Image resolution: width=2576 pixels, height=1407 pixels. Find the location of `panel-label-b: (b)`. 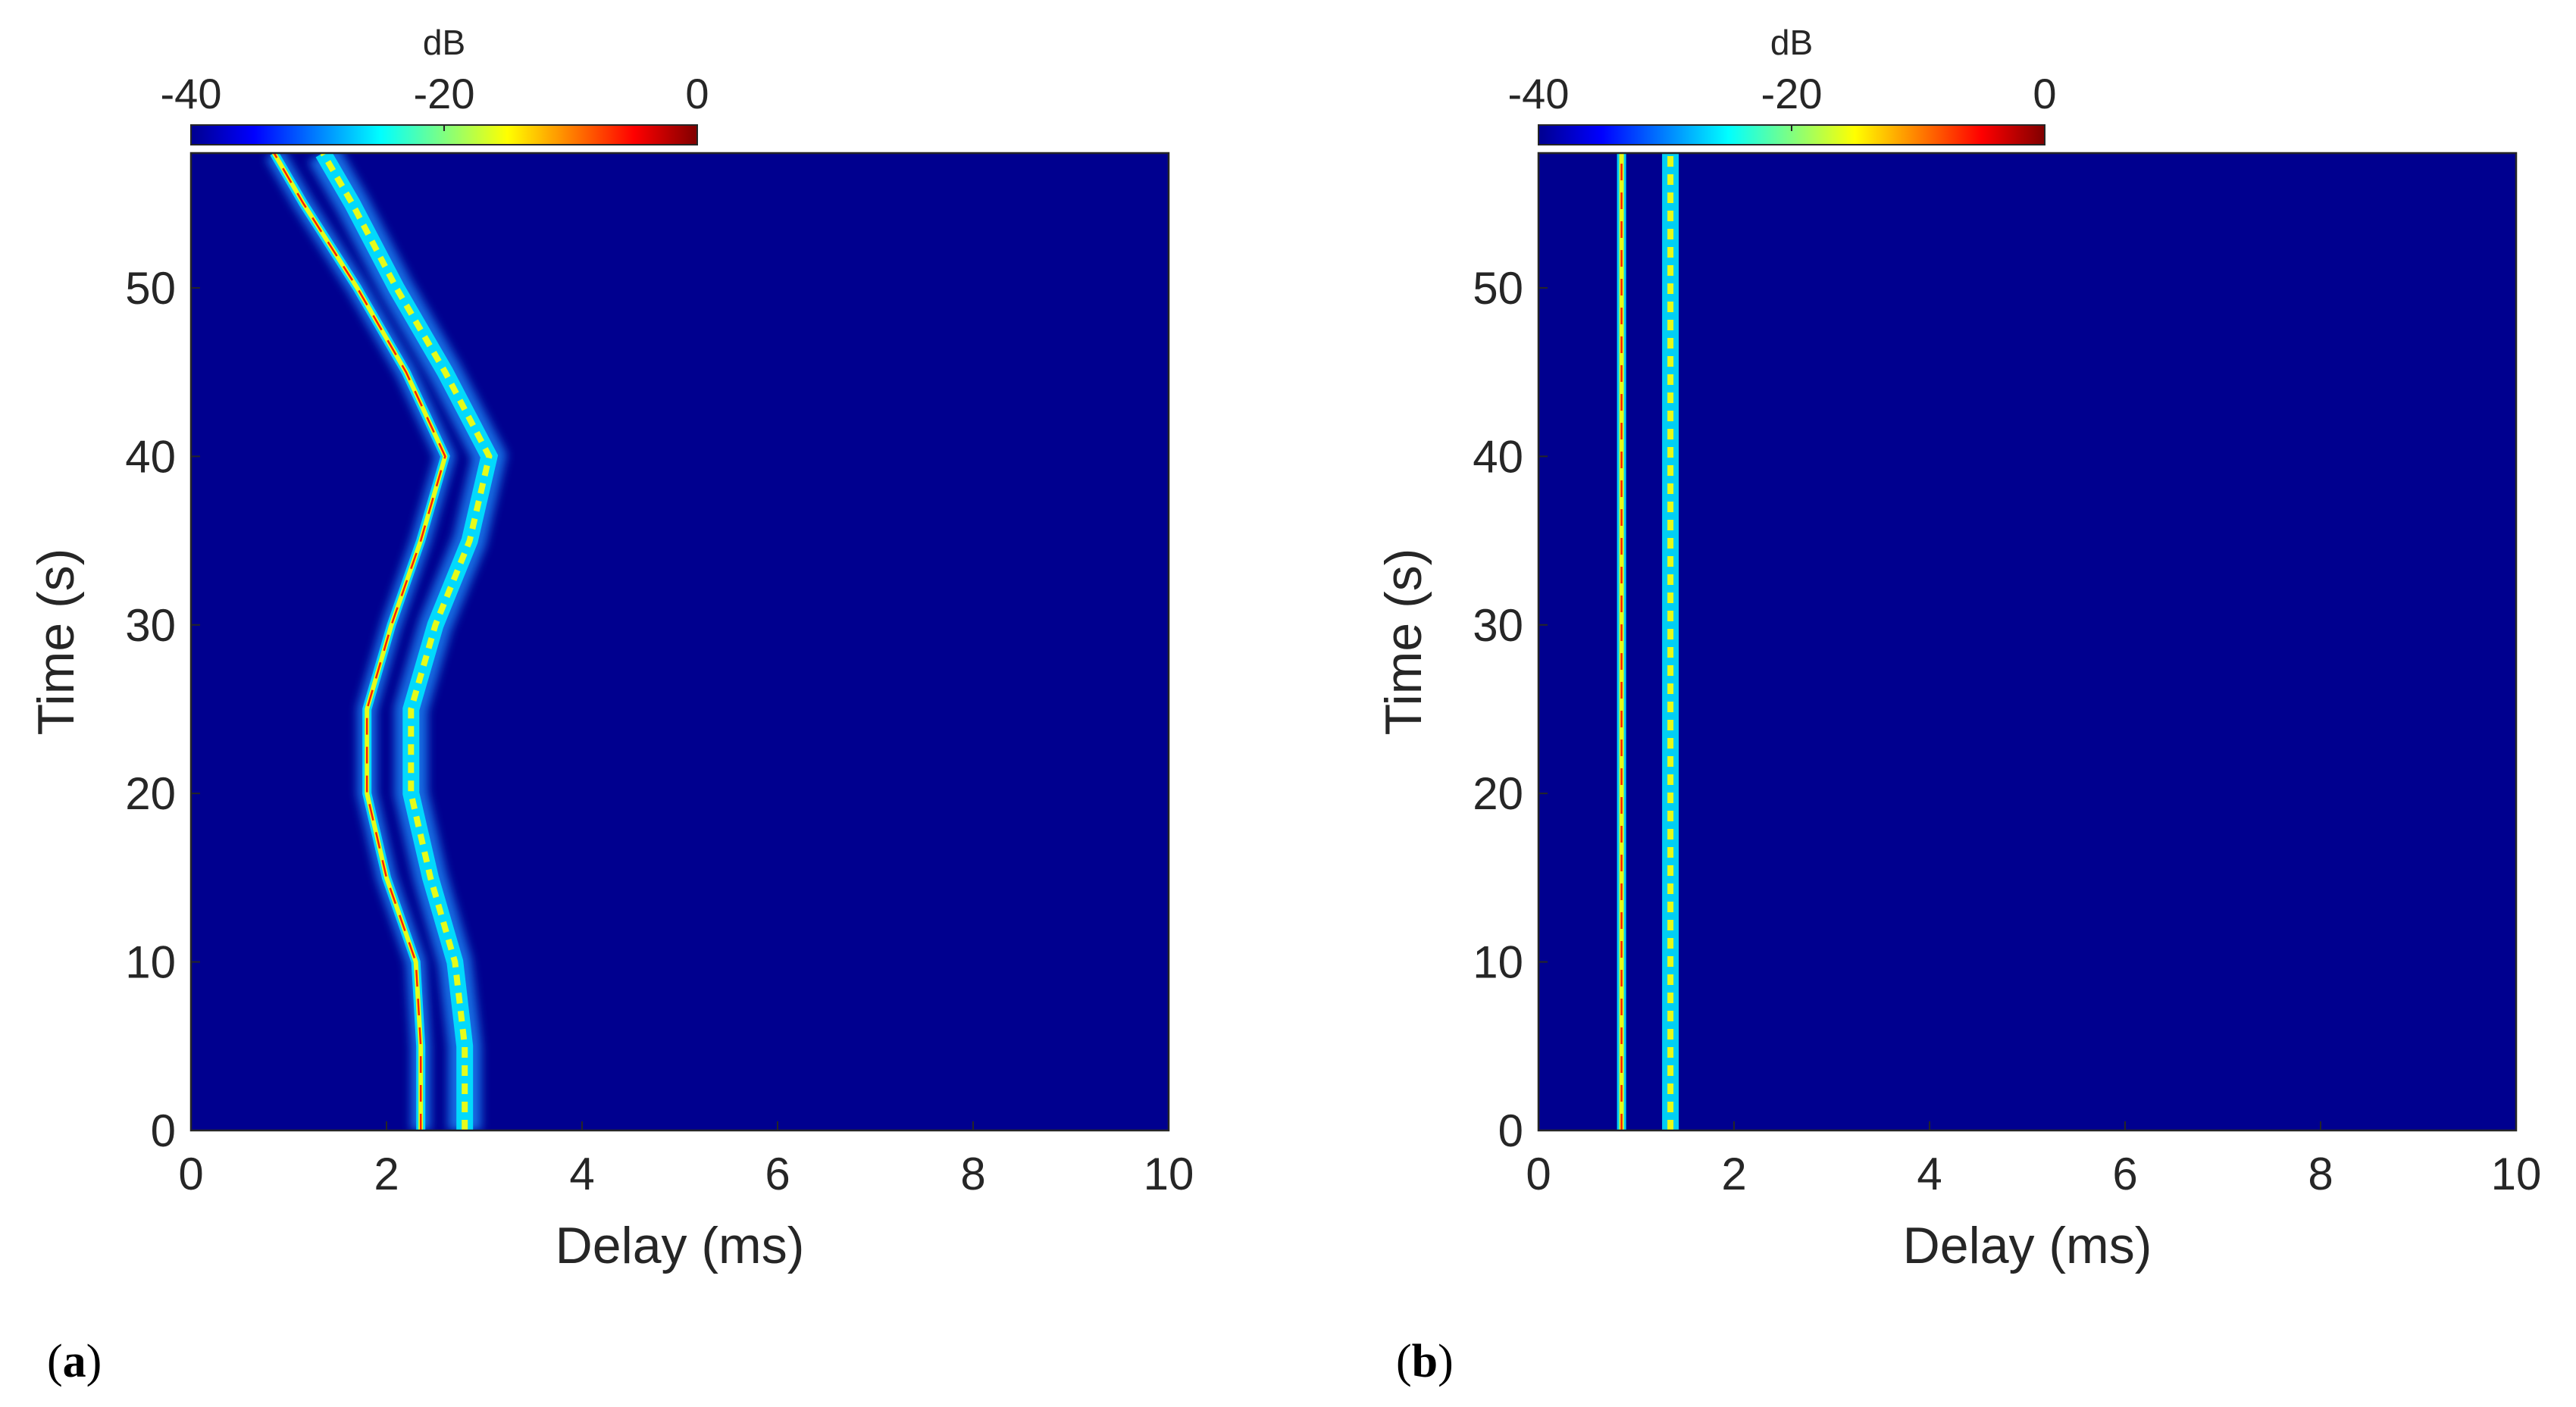

panel-label-b: (b) is located at coordinates (1425, 1362).